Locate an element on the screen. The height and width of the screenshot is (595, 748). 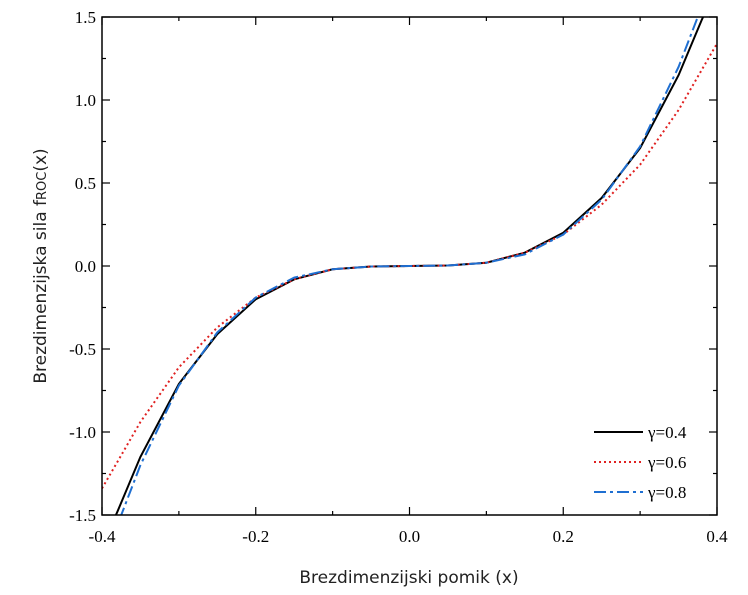
legend-label-1: γ=0.6 is located at coordinates (666, 462).